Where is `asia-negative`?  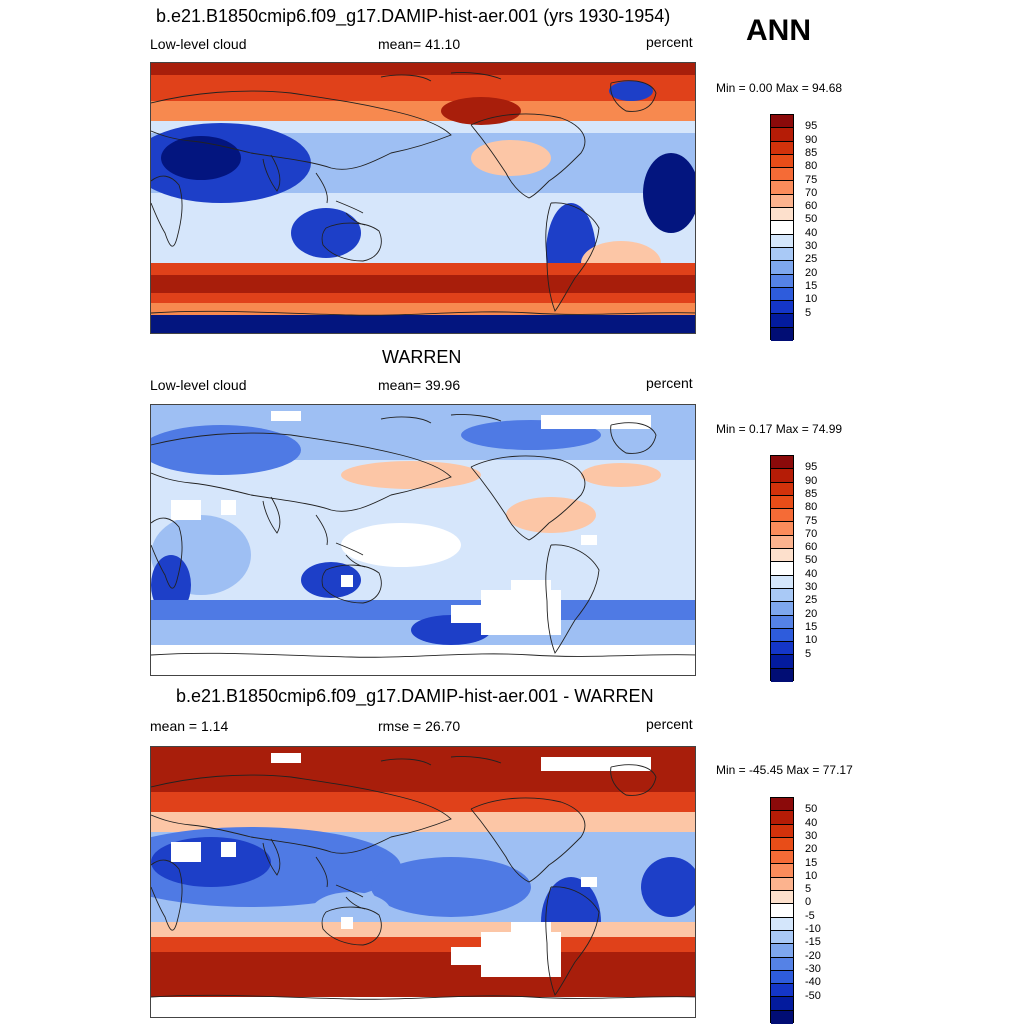
asia-negative is located at coordinates (211, 862).